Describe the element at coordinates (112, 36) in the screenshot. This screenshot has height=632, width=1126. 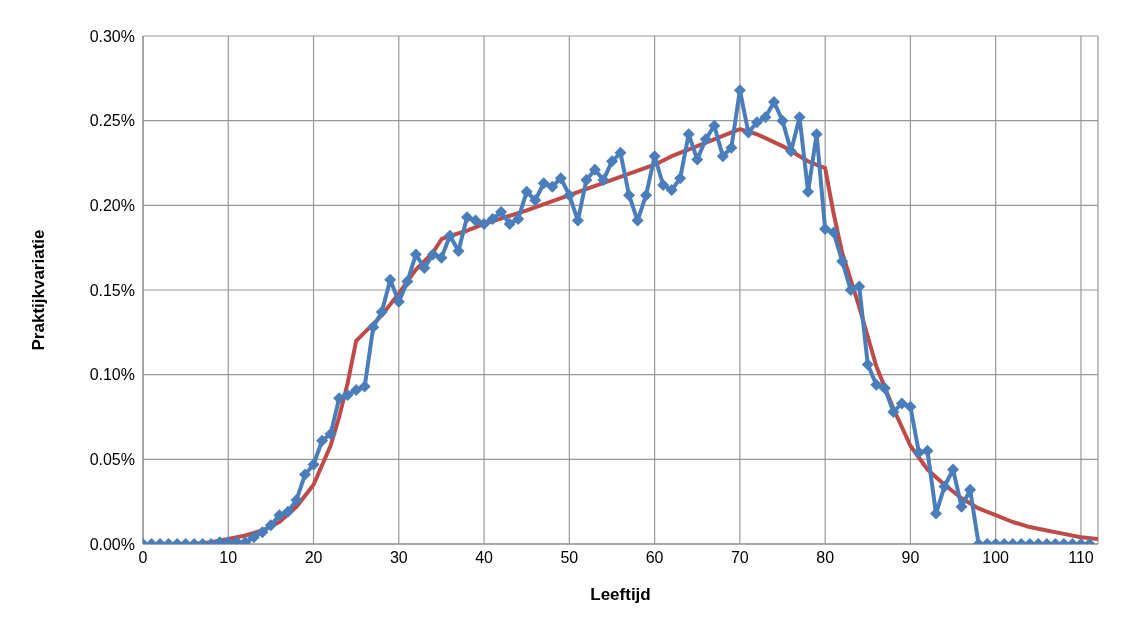
I see `y-tick-label: 0.30%` at that location.